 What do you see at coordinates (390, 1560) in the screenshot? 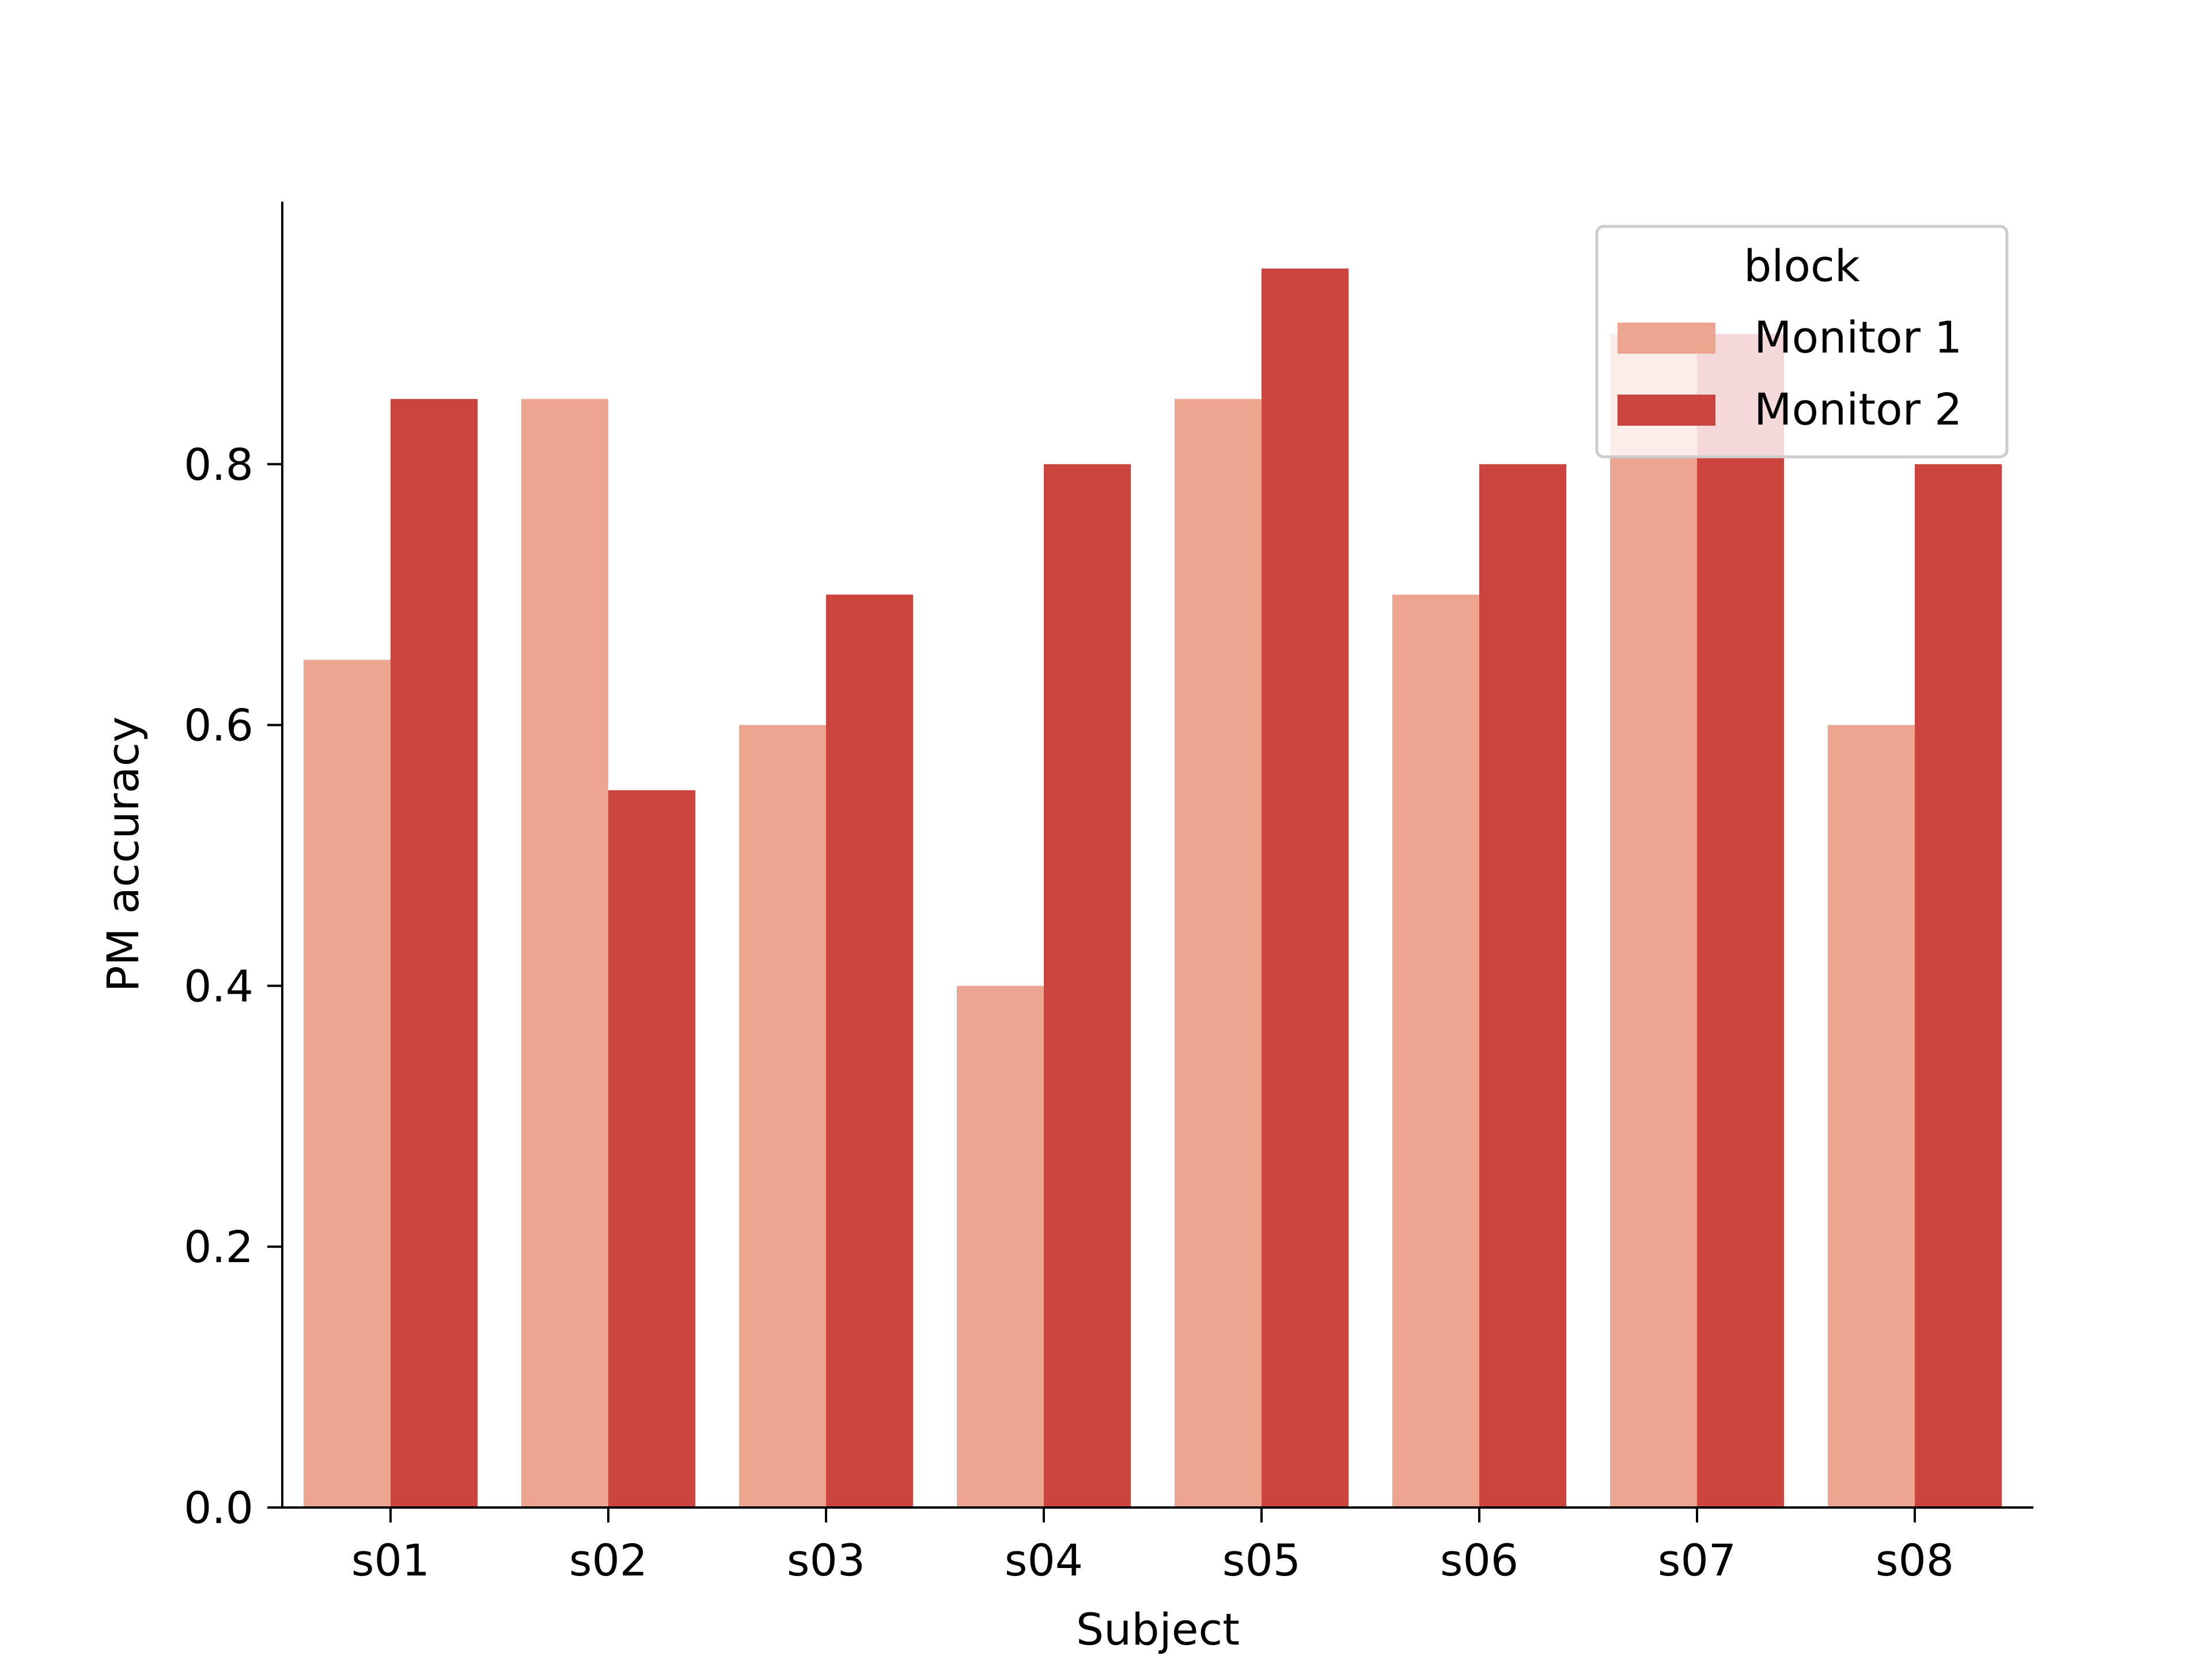
I see `x-tick-label-s01: s01` at bounding box center [390, 1560].